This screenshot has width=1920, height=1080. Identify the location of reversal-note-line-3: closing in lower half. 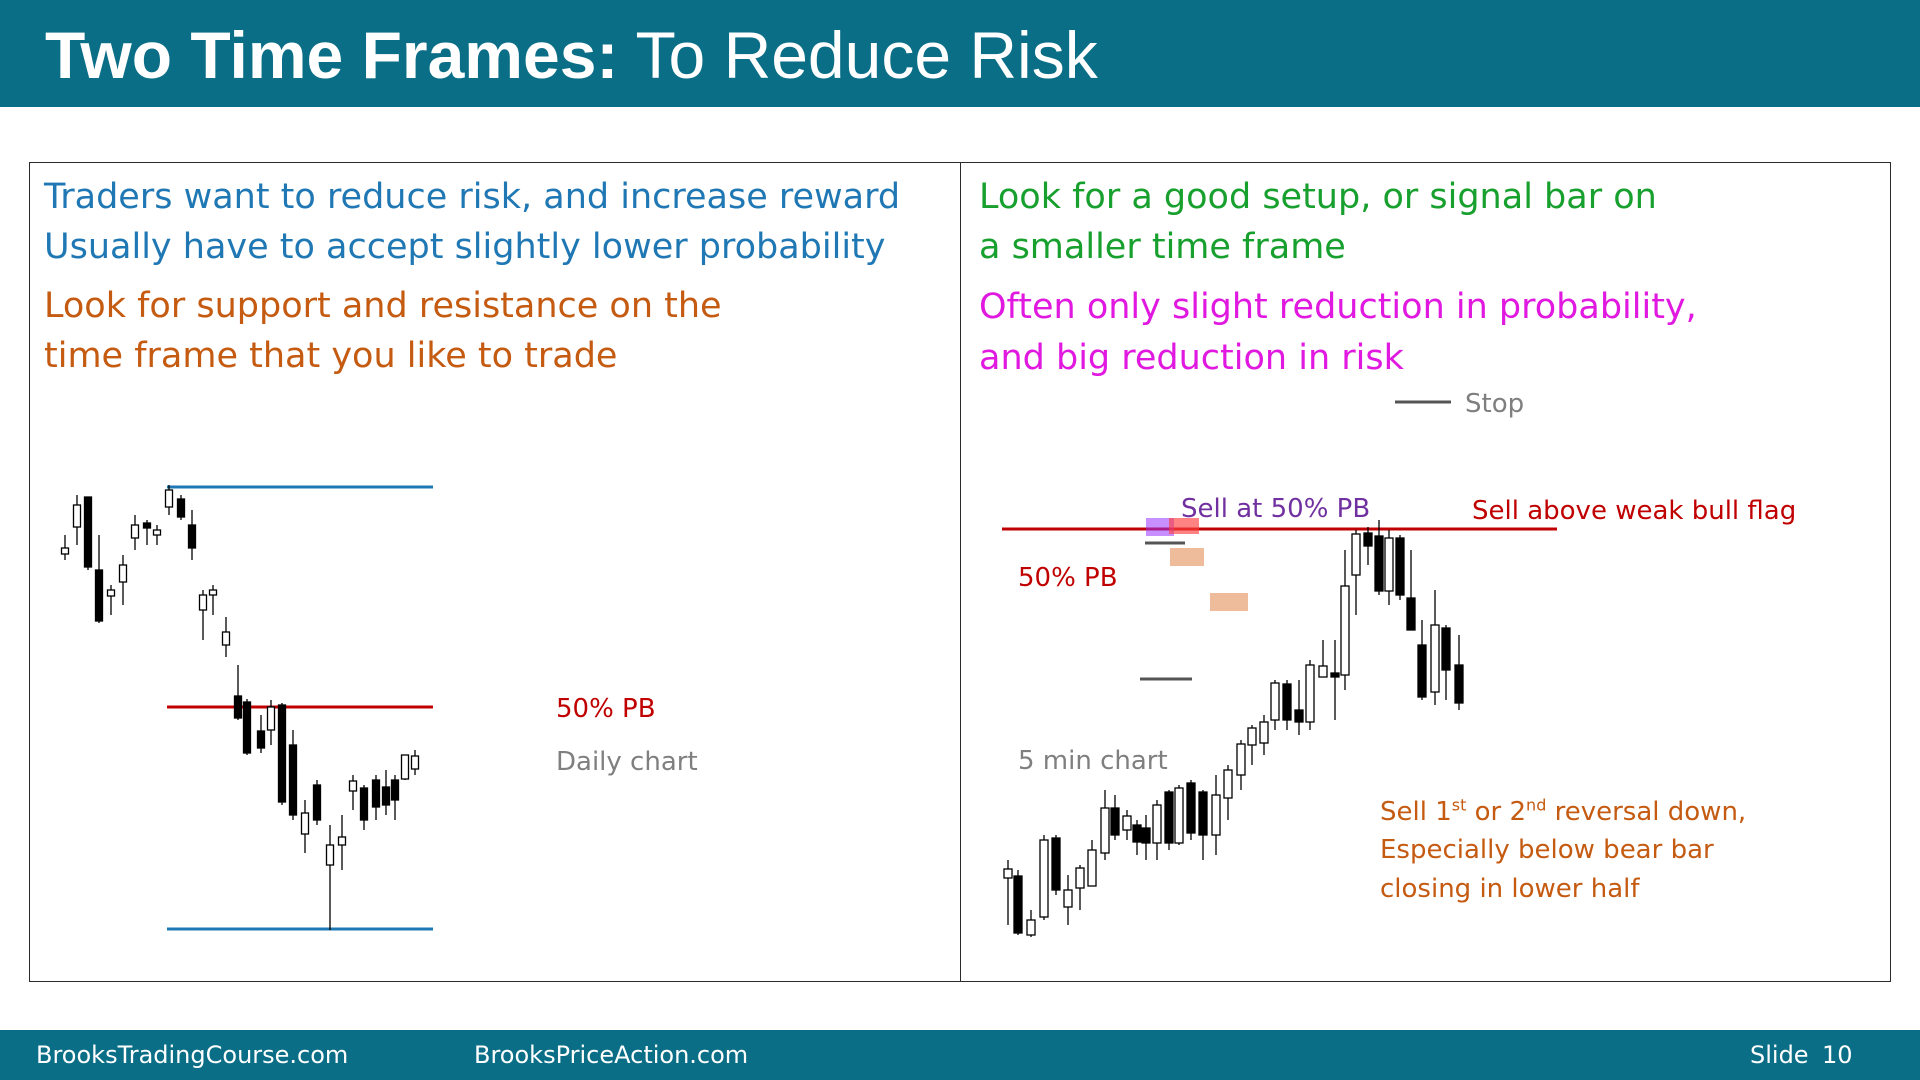
(1510, 889).